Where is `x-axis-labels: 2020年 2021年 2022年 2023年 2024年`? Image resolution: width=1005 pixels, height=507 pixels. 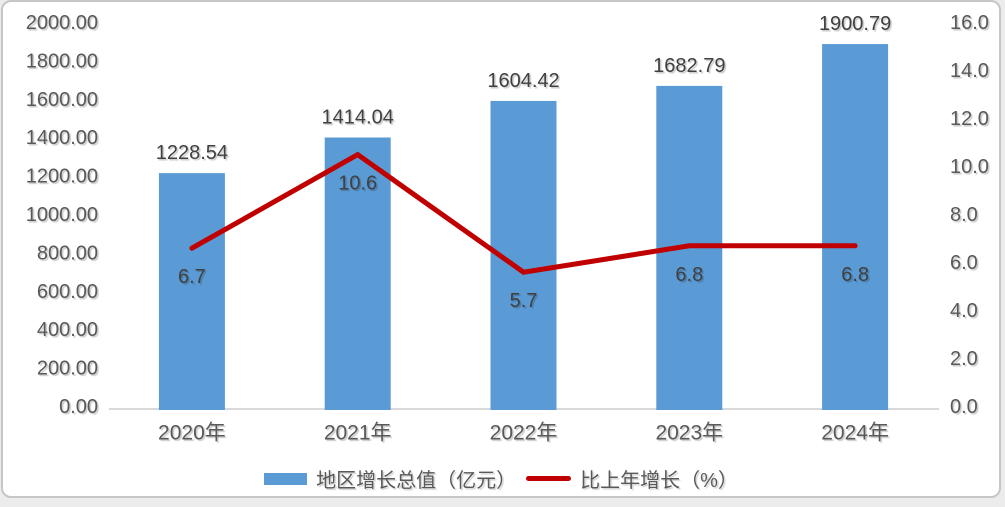 x-axis-labels: 2020年 2021年 2022年 2023年 2024年 is located at coordinates (523, 433).